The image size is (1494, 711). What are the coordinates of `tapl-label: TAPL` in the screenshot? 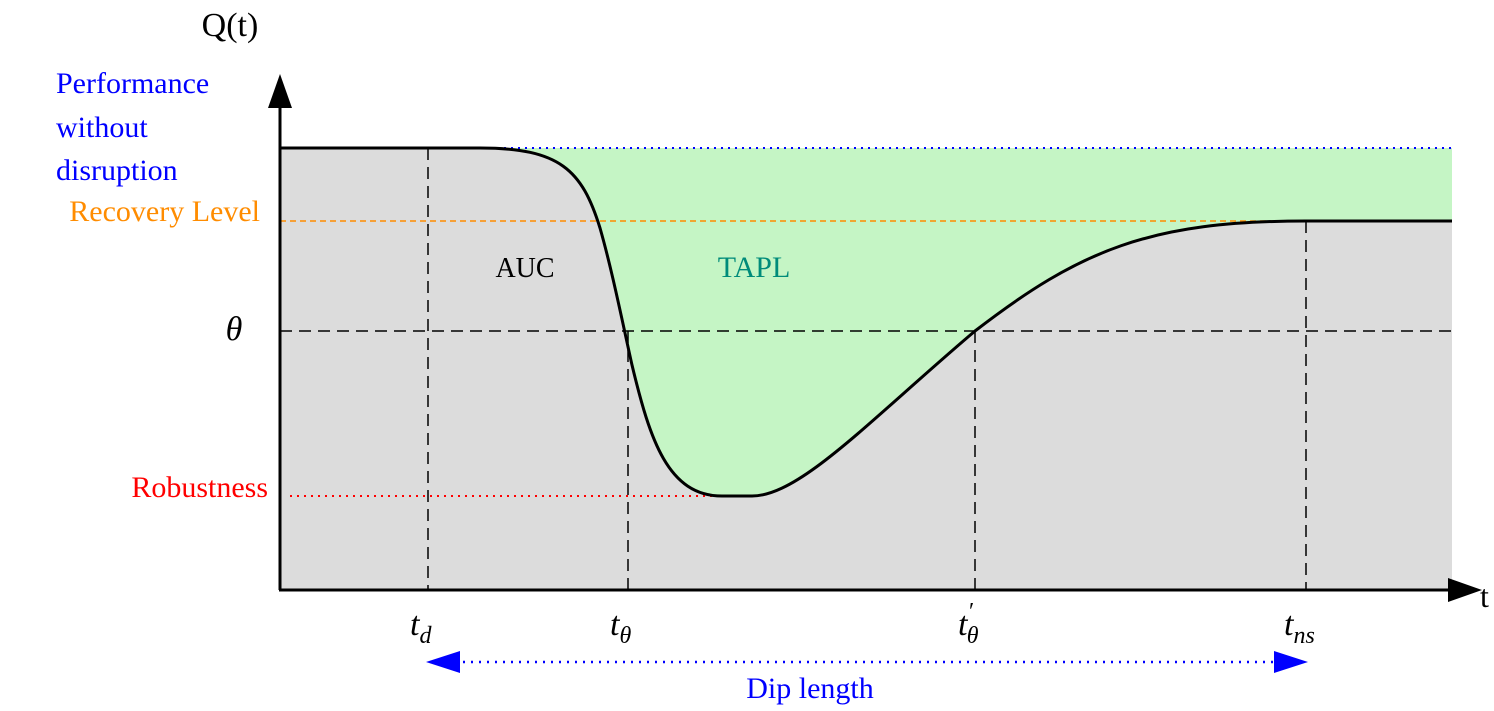 It's located at (754, 267).